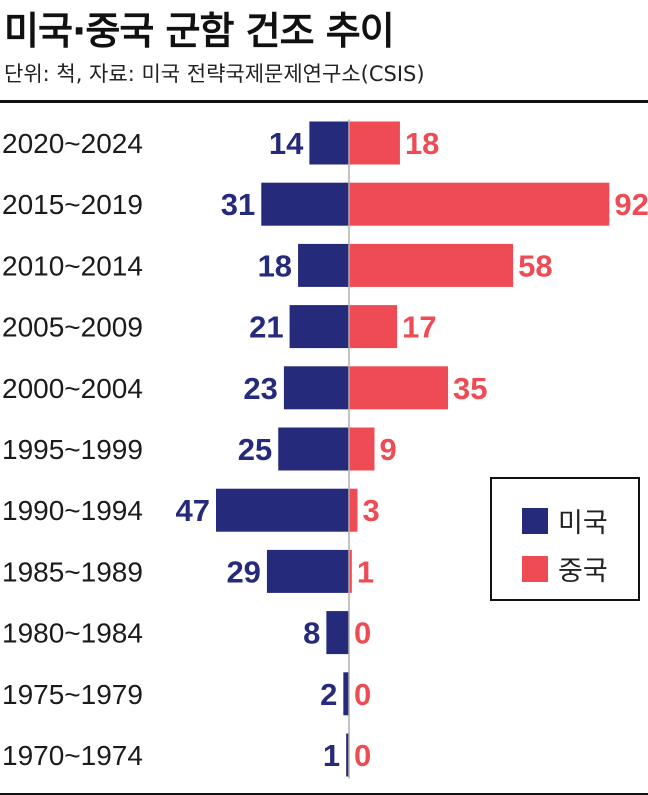  Describe the element at coordinates (387, 449) in the screenshot. I see `value-label-china: 9` at that location.